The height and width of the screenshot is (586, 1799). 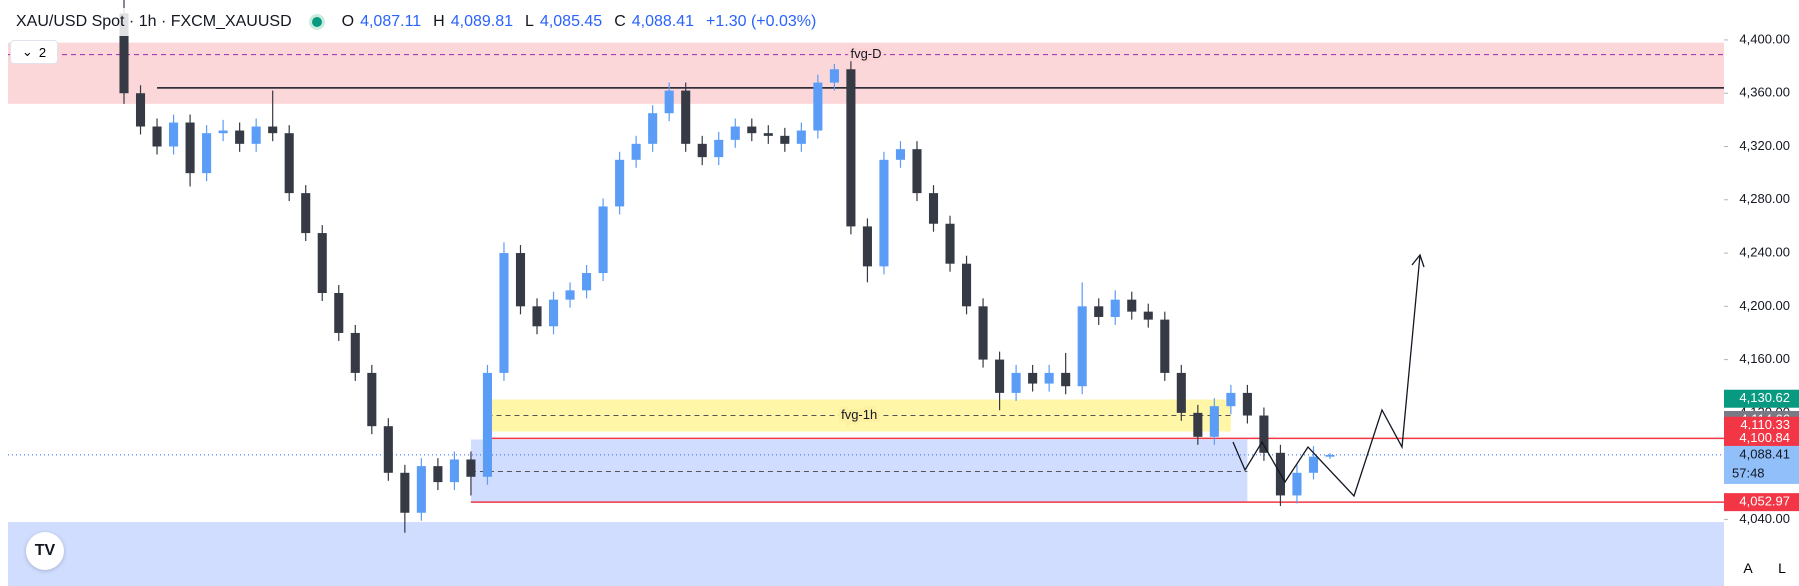 What do you see at coordinates (1764, 92) in the screenshot?
I see `y-tick-label: 4,360.00` at bounding box center [1764, 92].